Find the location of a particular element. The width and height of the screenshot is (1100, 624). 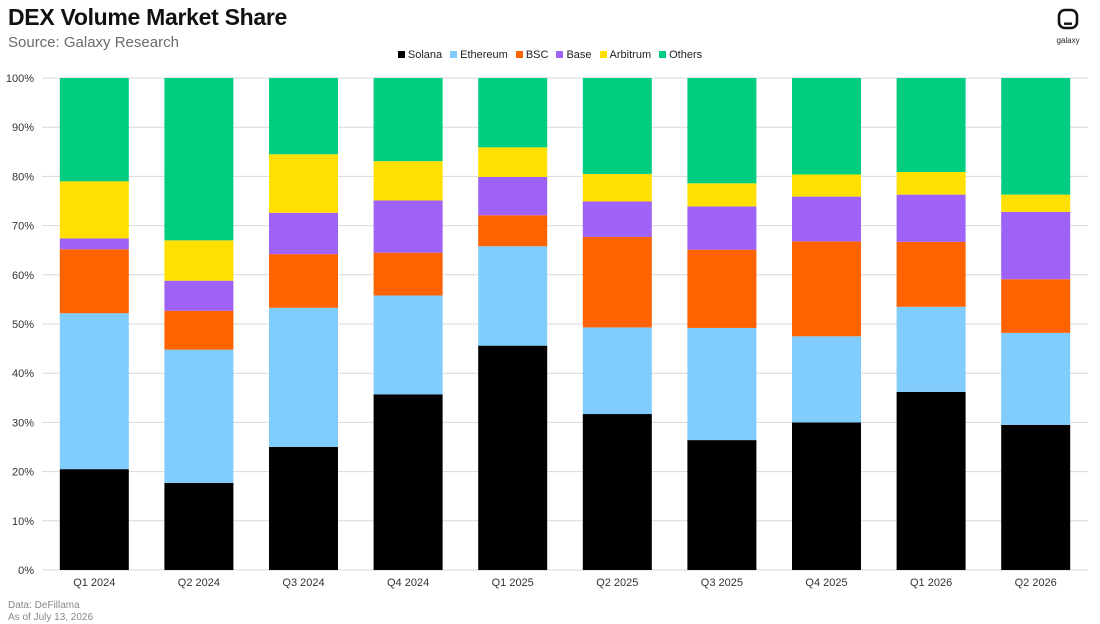

legend-item-others: Others is located at coordinates (680, 55).